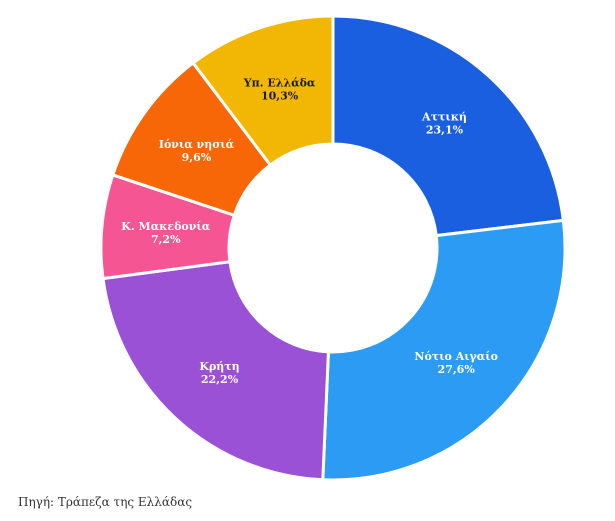 This screenshot has height=521, width=615. I want to click on slice-label: Νότιο Αιγαίο, so click(456, 356).